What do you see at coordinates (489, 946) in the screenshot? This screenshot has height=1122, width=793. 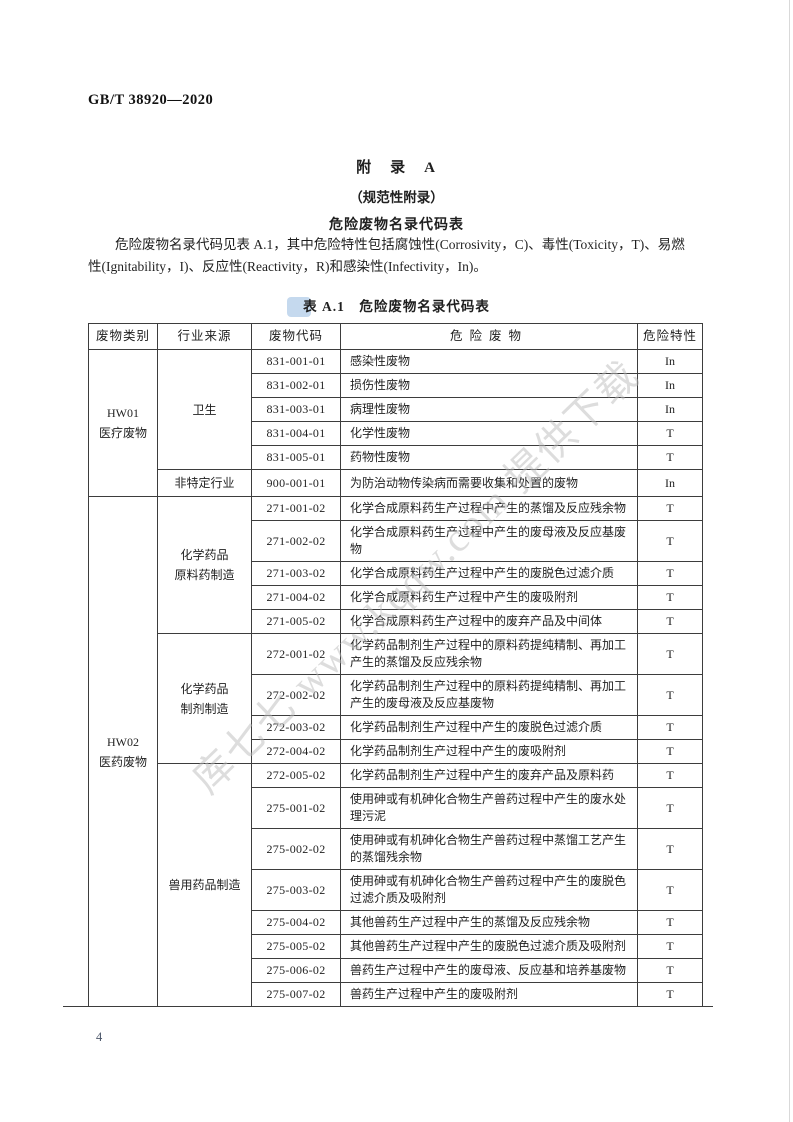 I see `hazardous-waste-cell: 其他兽药生产过程中产生的废脱色过滤介质及吸附剂` at bounding box center [489, 946].